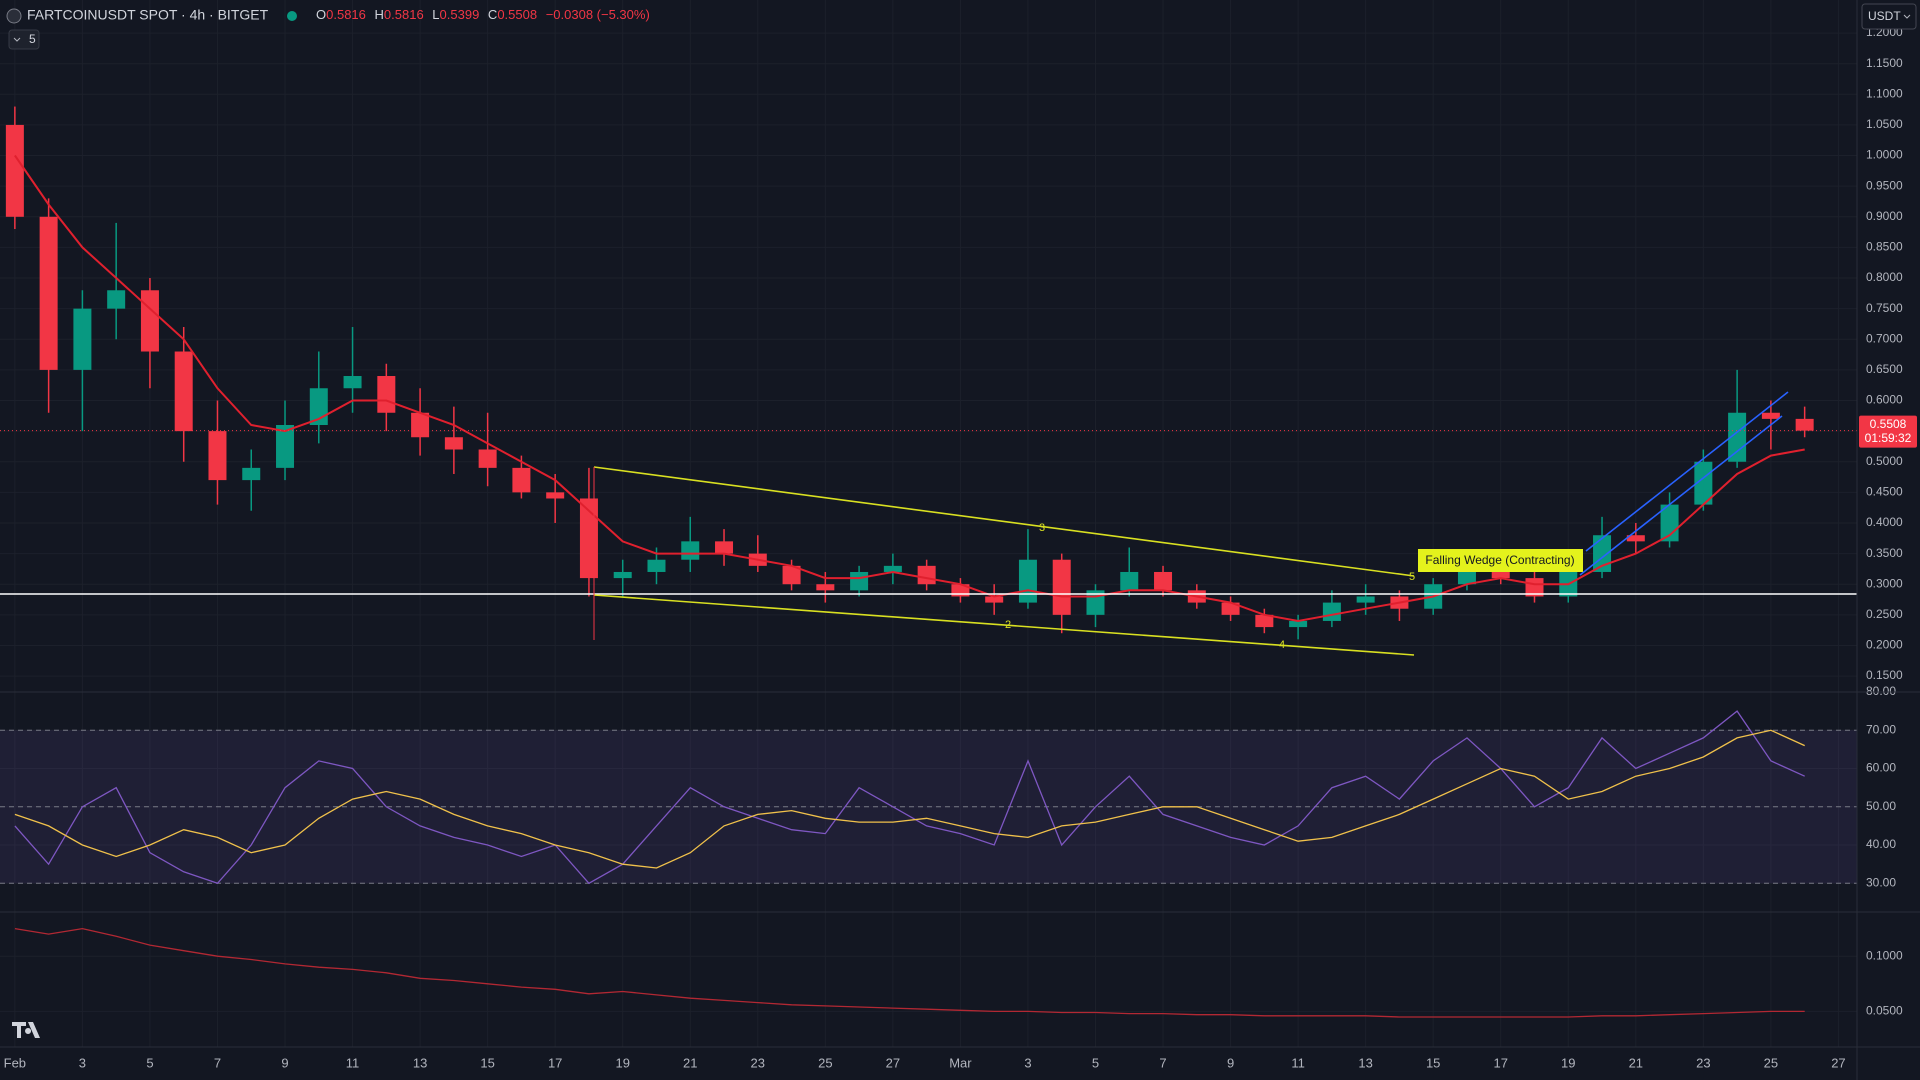  What do you see at coordinates (1687, 471) in the screenshot?
I see `channel-upper` at bounding box center [1687, 471].